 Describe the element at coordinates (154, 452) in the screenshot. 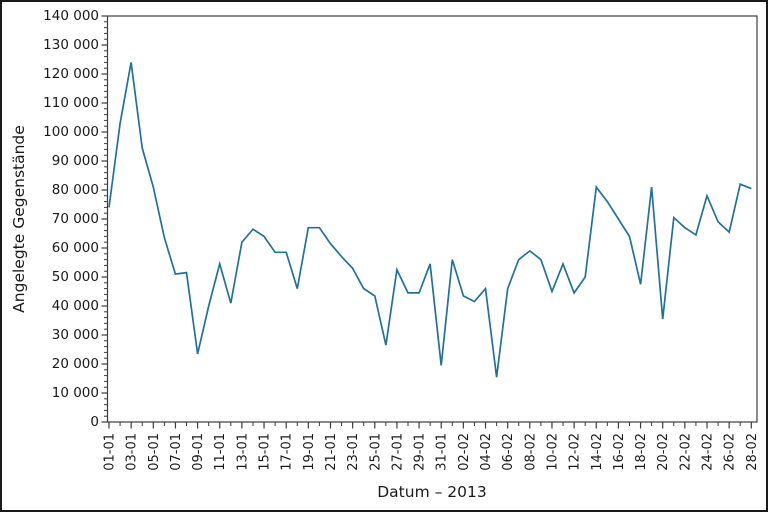

I see `x-tick-label: 05-01` at that location.